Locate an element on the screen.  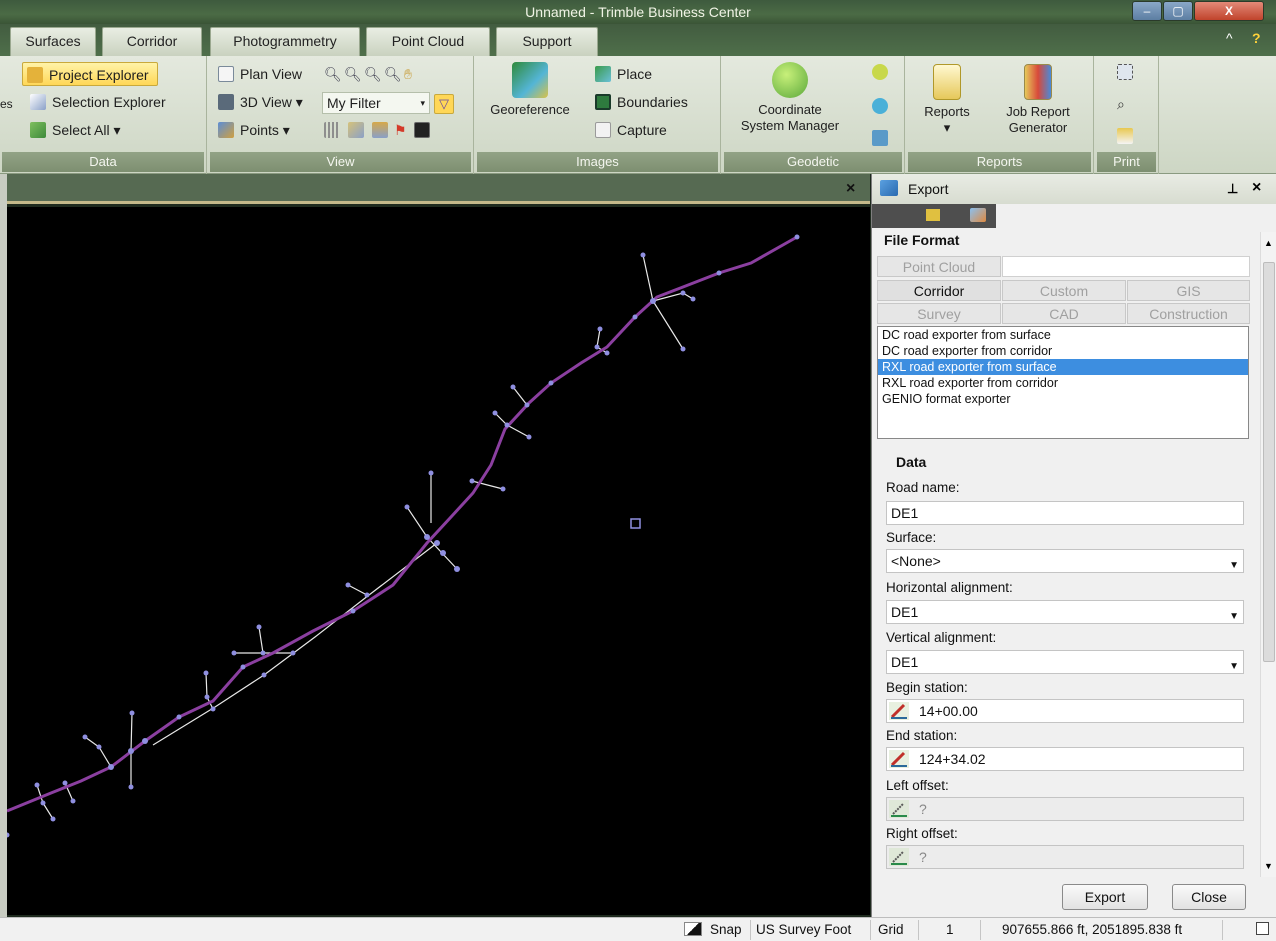
close-button: Close is located at coordinates (1209, 897).